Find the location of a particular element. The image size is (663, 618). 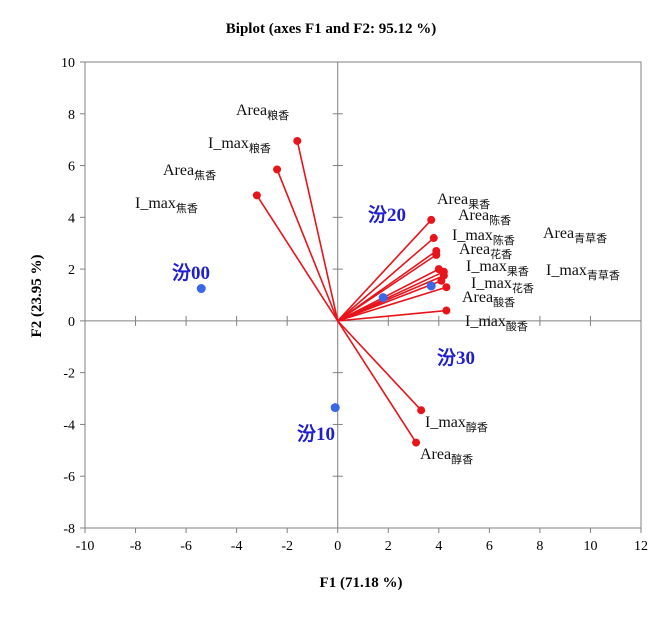

variable-label-sub: 醇香 is located at coordinates (477, 427).